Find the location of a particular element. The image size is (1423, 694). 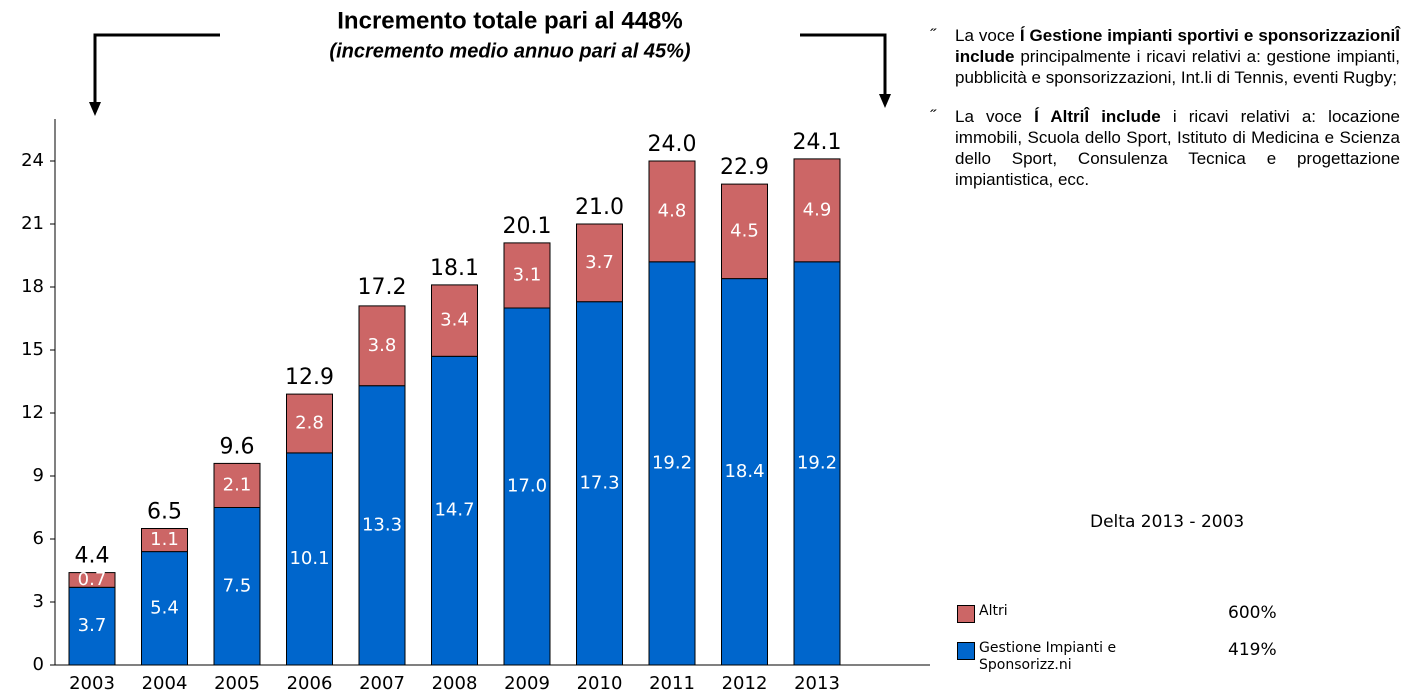

data-label: 2.8 is located at coordinates (309, 423).